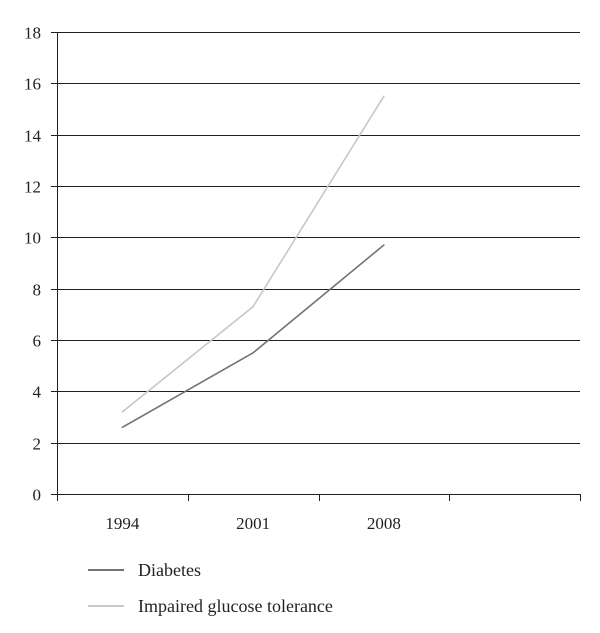  What do you see at coordinates (37, 444) in the screenshot?
I see `y-tick-label-2: 2` at bounding box center [37, 444].